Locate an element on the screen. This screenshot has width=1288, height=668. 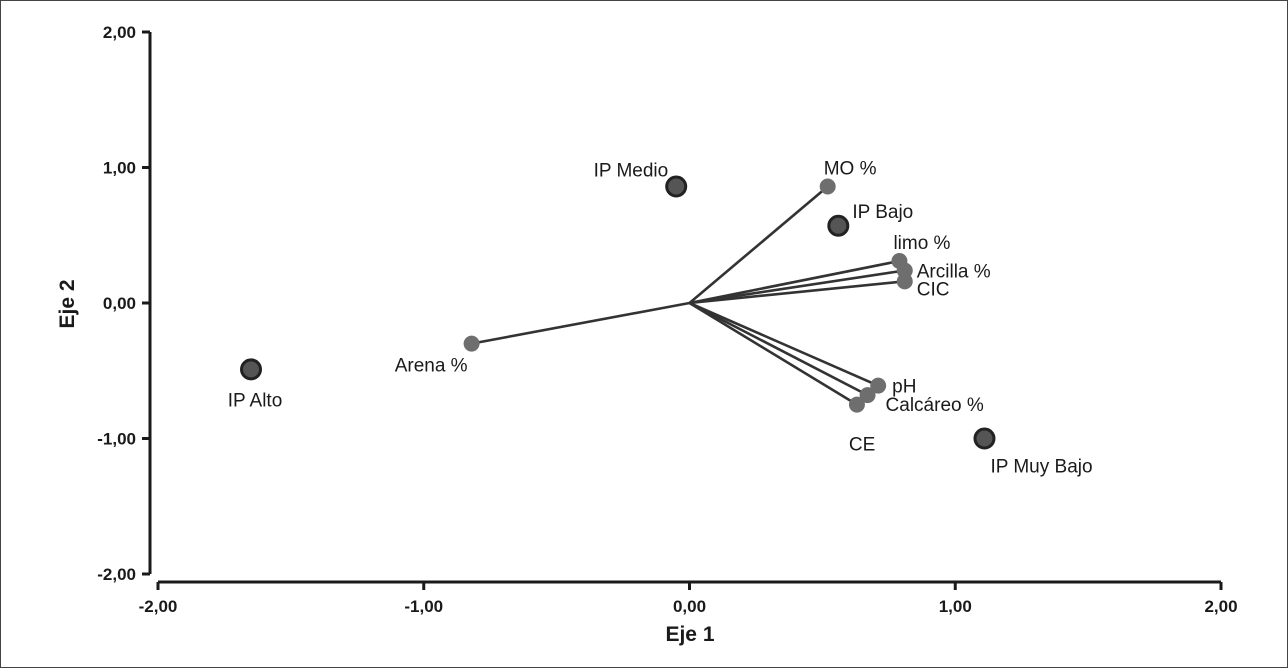
x-tick-label: 2,00 is located at coordinates (1220, 606).